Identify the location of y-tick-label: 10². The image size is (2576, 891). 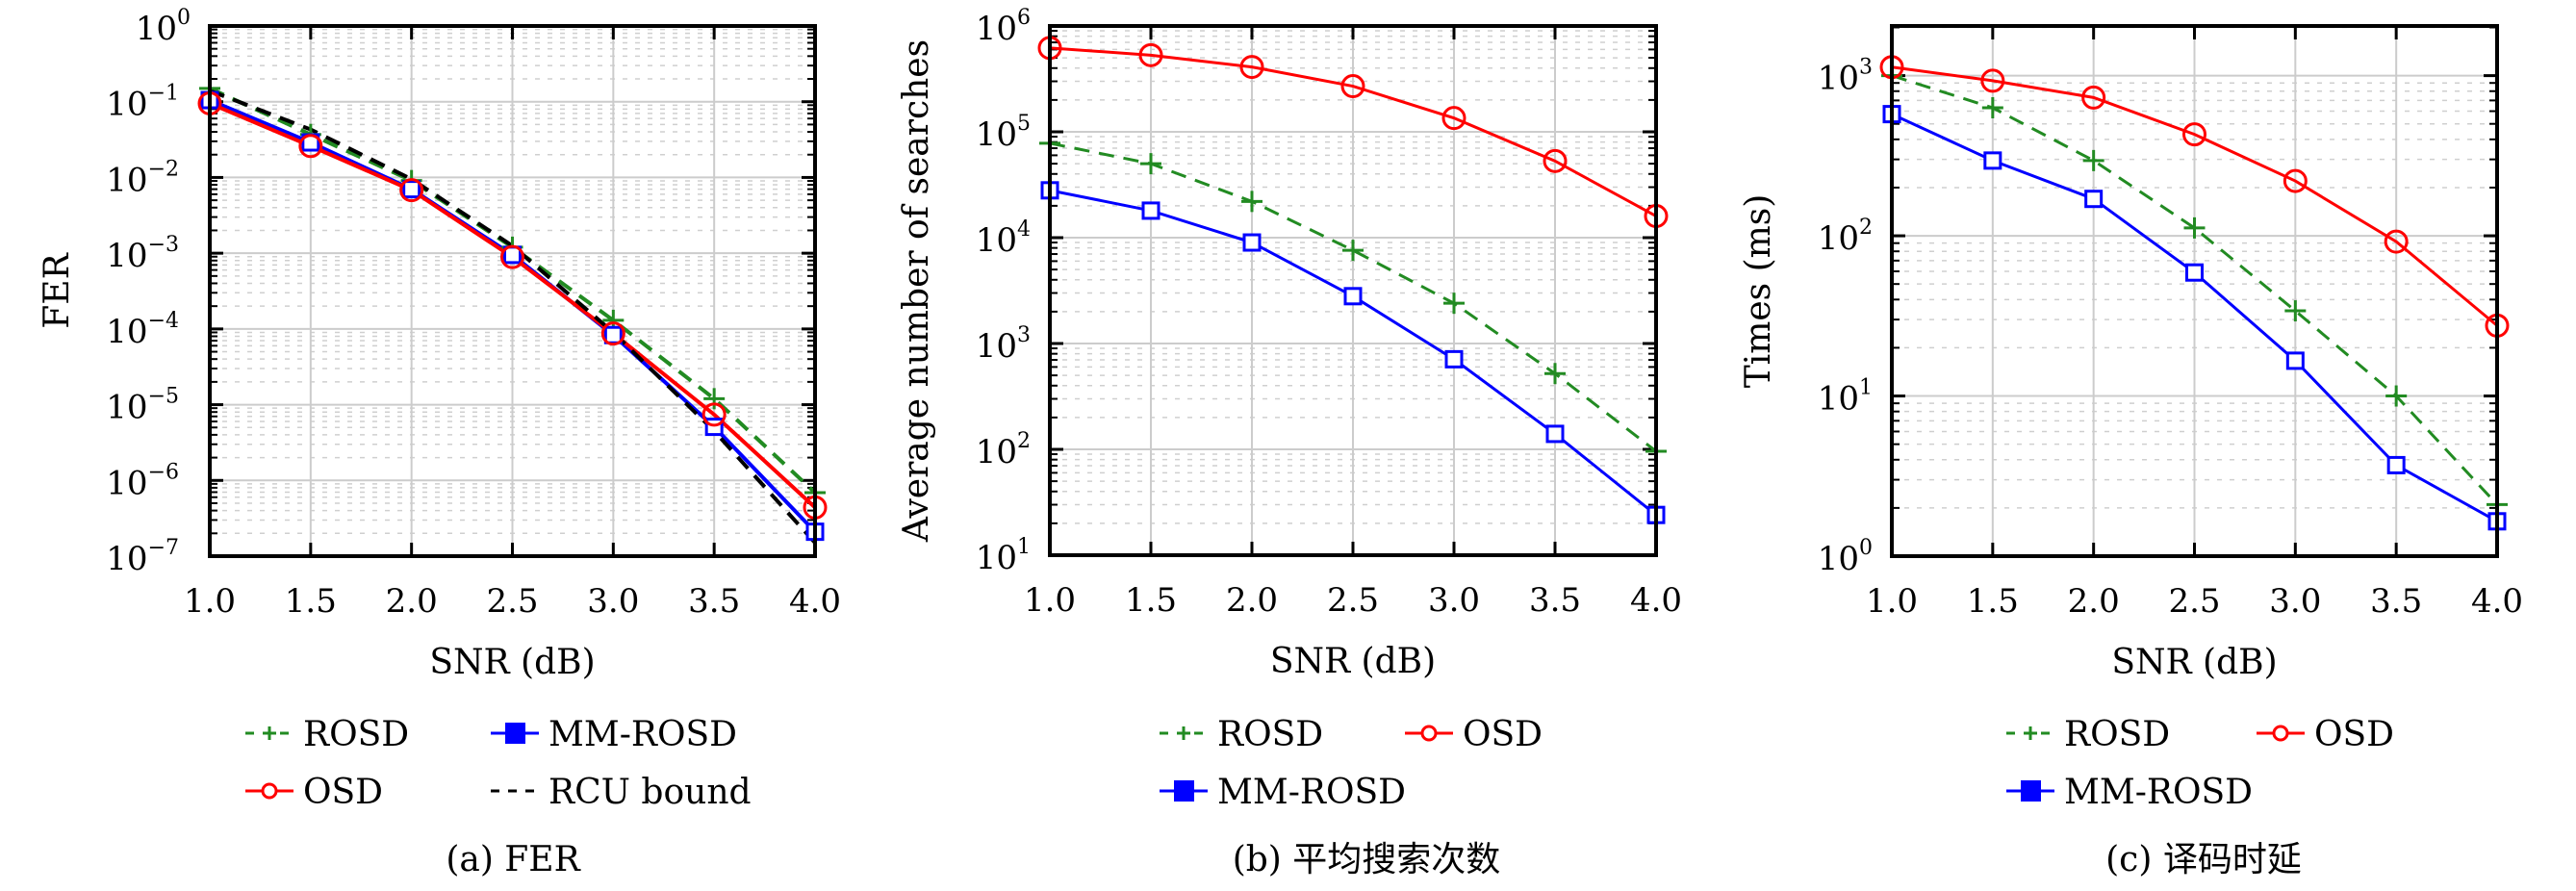
(1845, 237).